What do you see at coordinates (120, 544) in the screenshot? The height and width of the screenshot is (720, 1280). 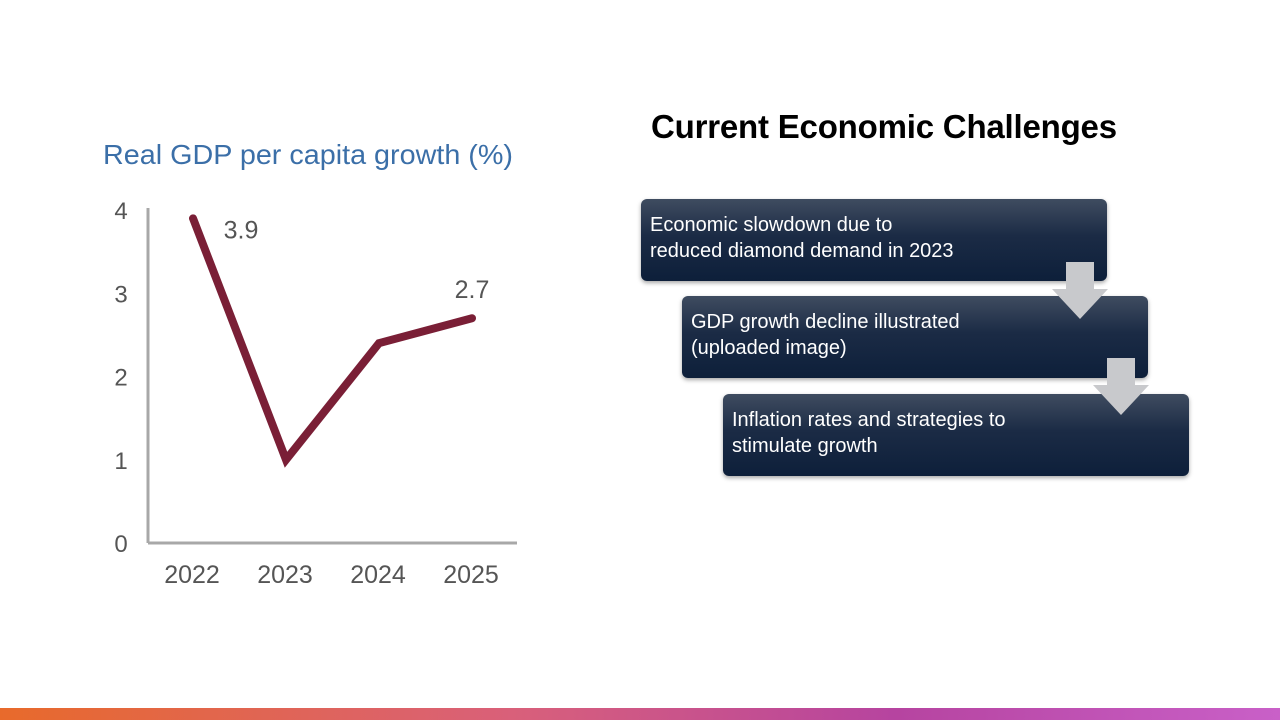 I see `y-tick-label: 0` at bounding box center [120, 544].